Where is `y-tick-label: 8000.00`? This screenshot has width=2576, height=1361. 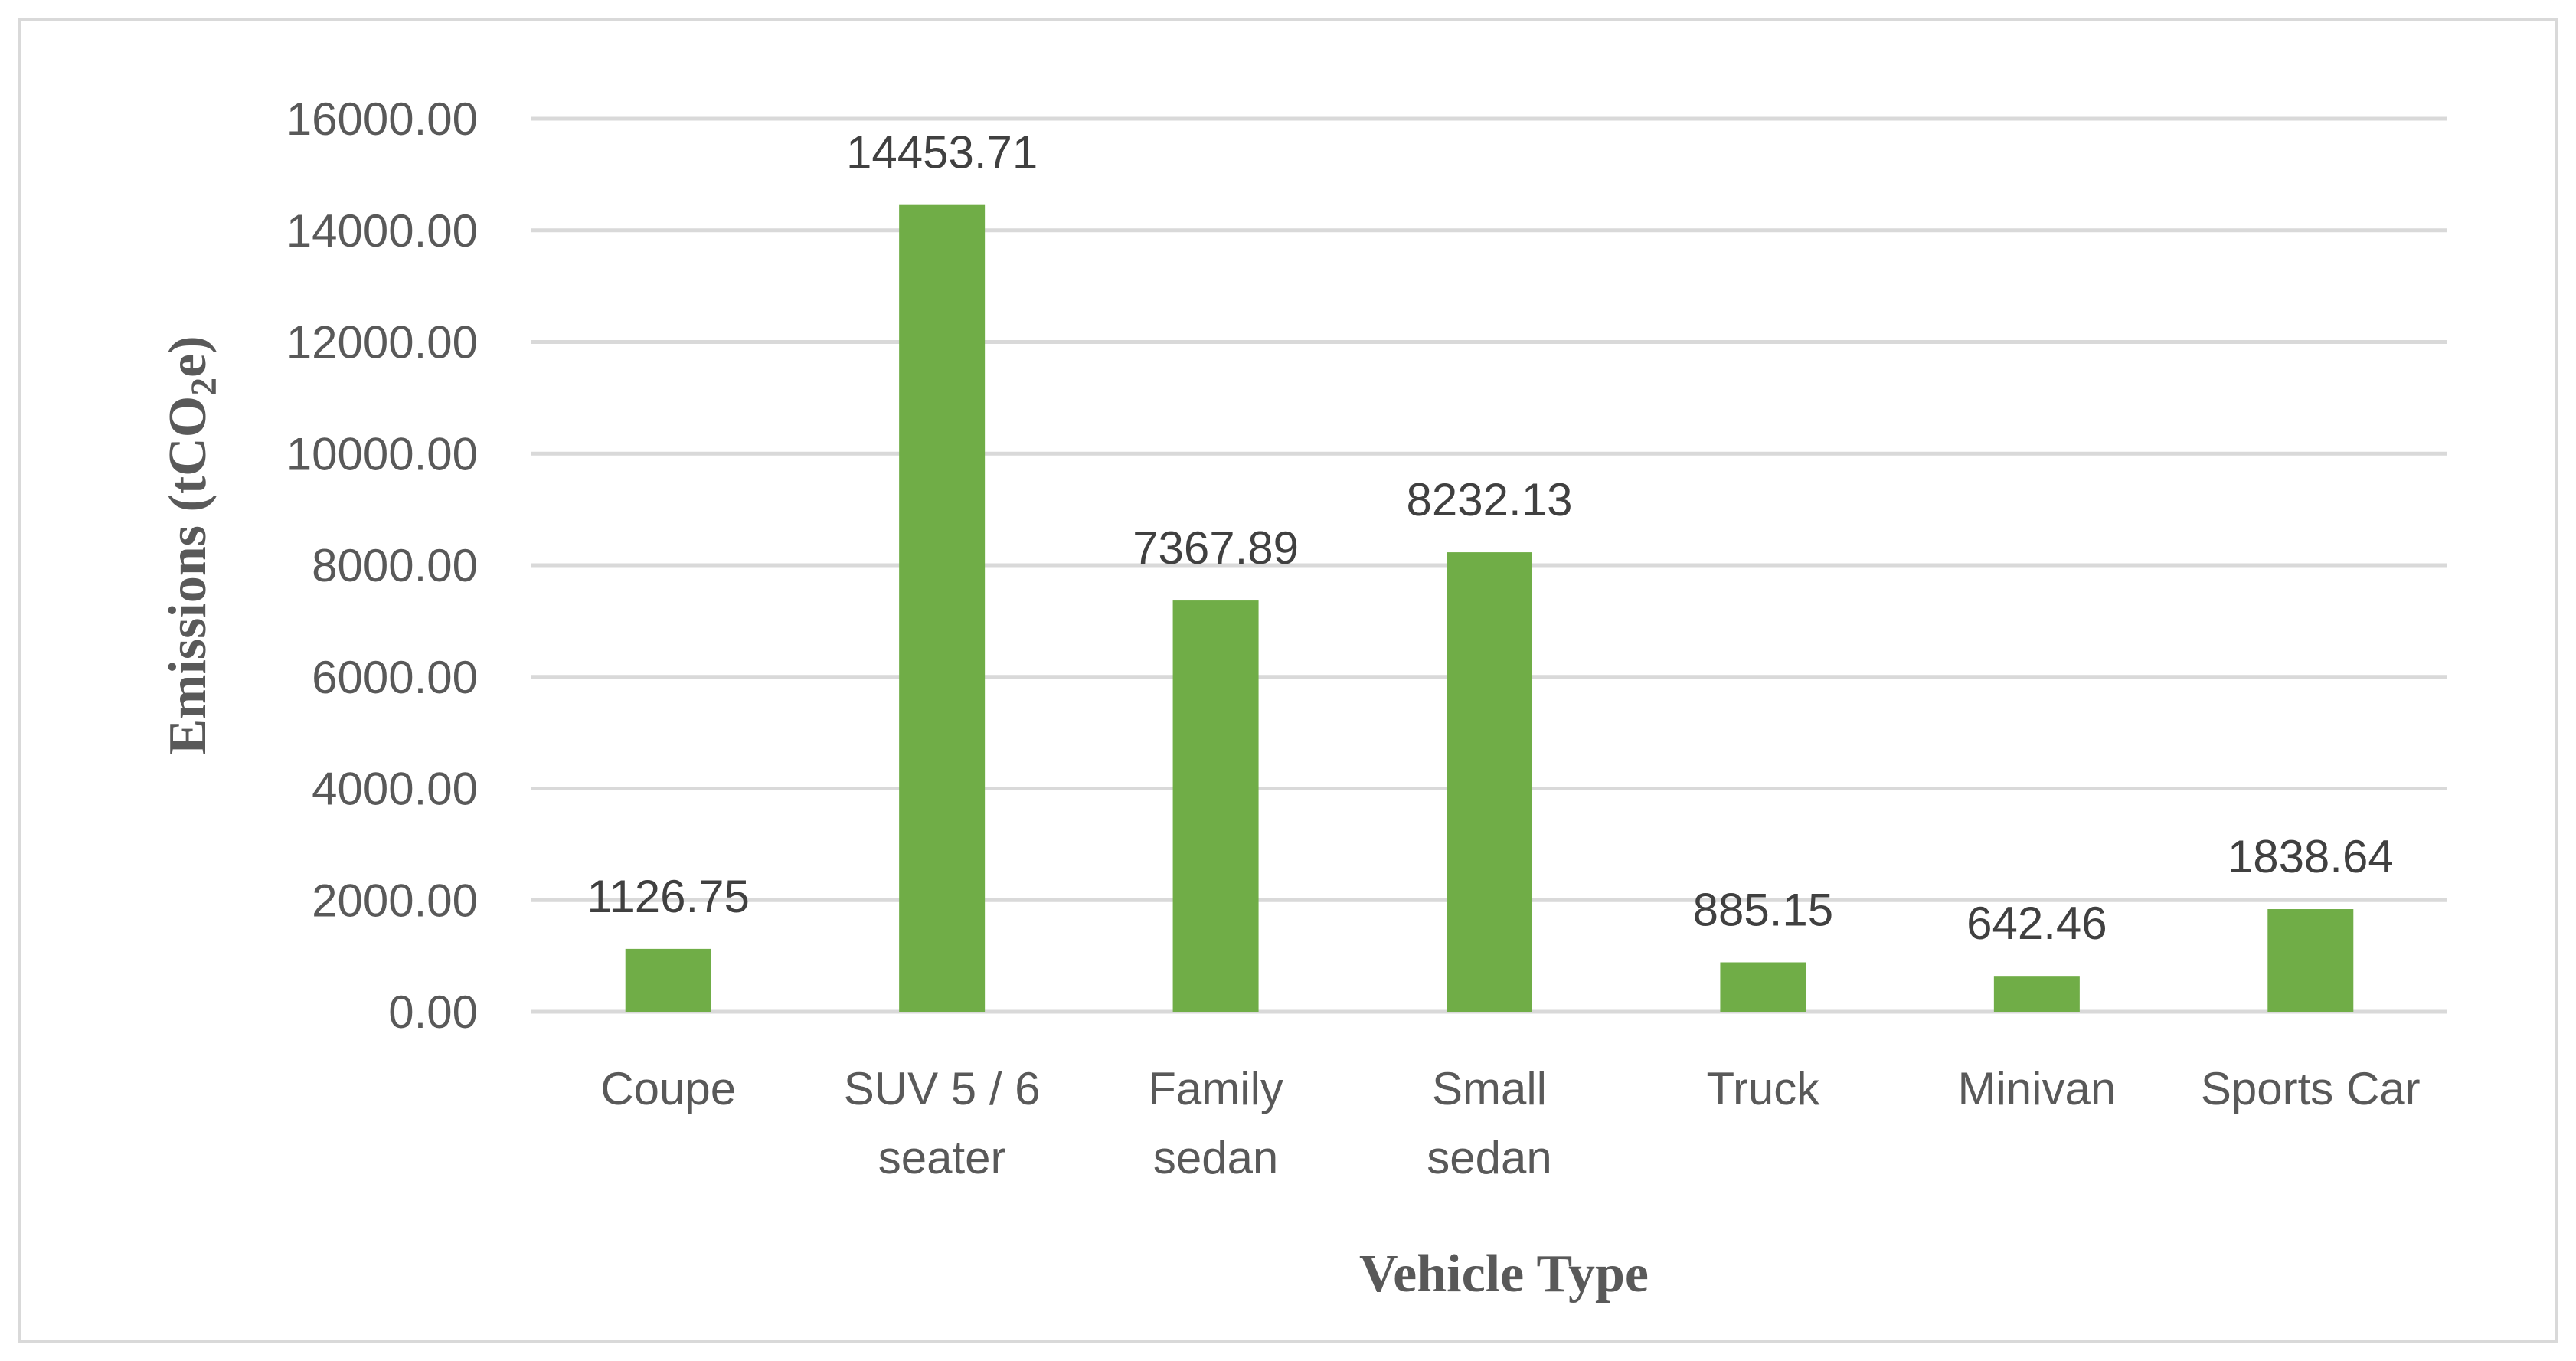
y-tick-label: 8000.00 is located at coordinates (395, 565).